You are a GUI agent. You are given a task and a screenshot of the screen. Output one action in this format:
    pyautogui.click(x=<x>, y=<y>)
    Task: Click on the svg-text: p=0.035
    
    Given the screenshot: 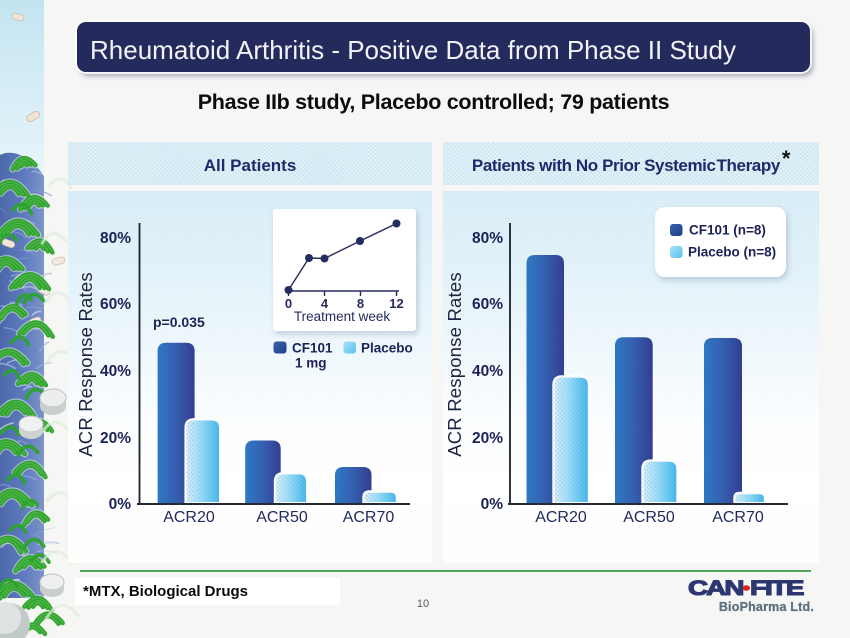 What is the action you would take?
    pyautogui.click(x=179, y=322)
    